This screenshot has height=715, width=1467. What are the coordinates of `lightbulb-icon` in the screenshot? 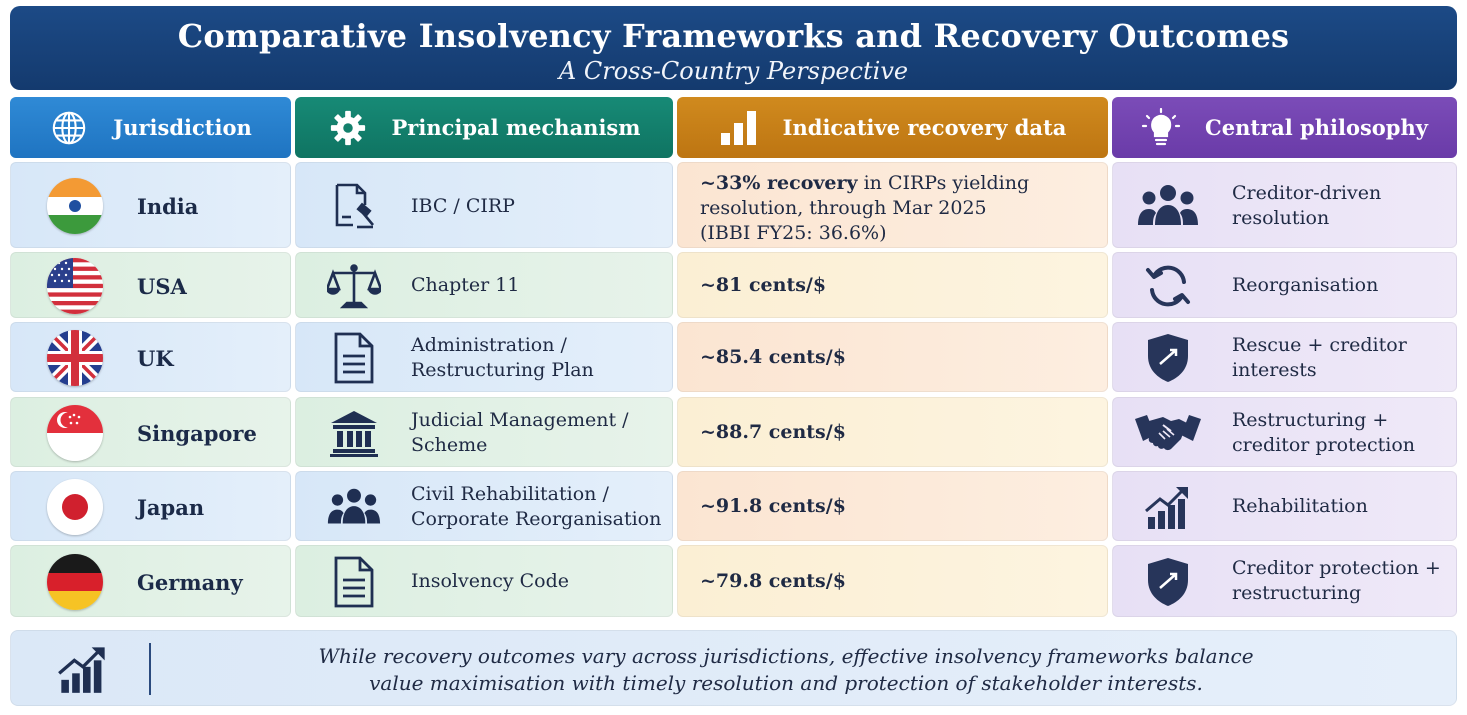 It's located at (1161, 127).